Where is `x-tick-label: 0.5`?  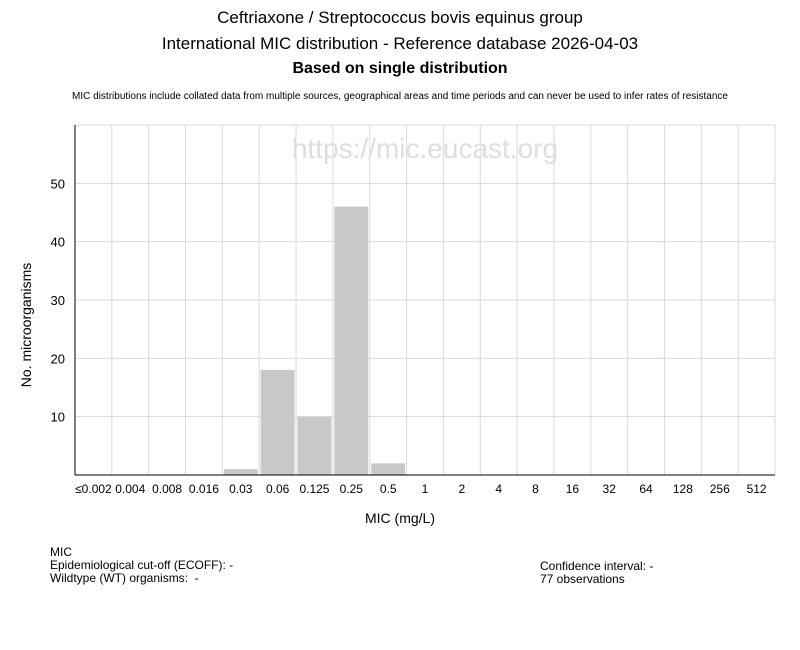 x-tick-label: 0.5 is located at coordinates (388, 489).